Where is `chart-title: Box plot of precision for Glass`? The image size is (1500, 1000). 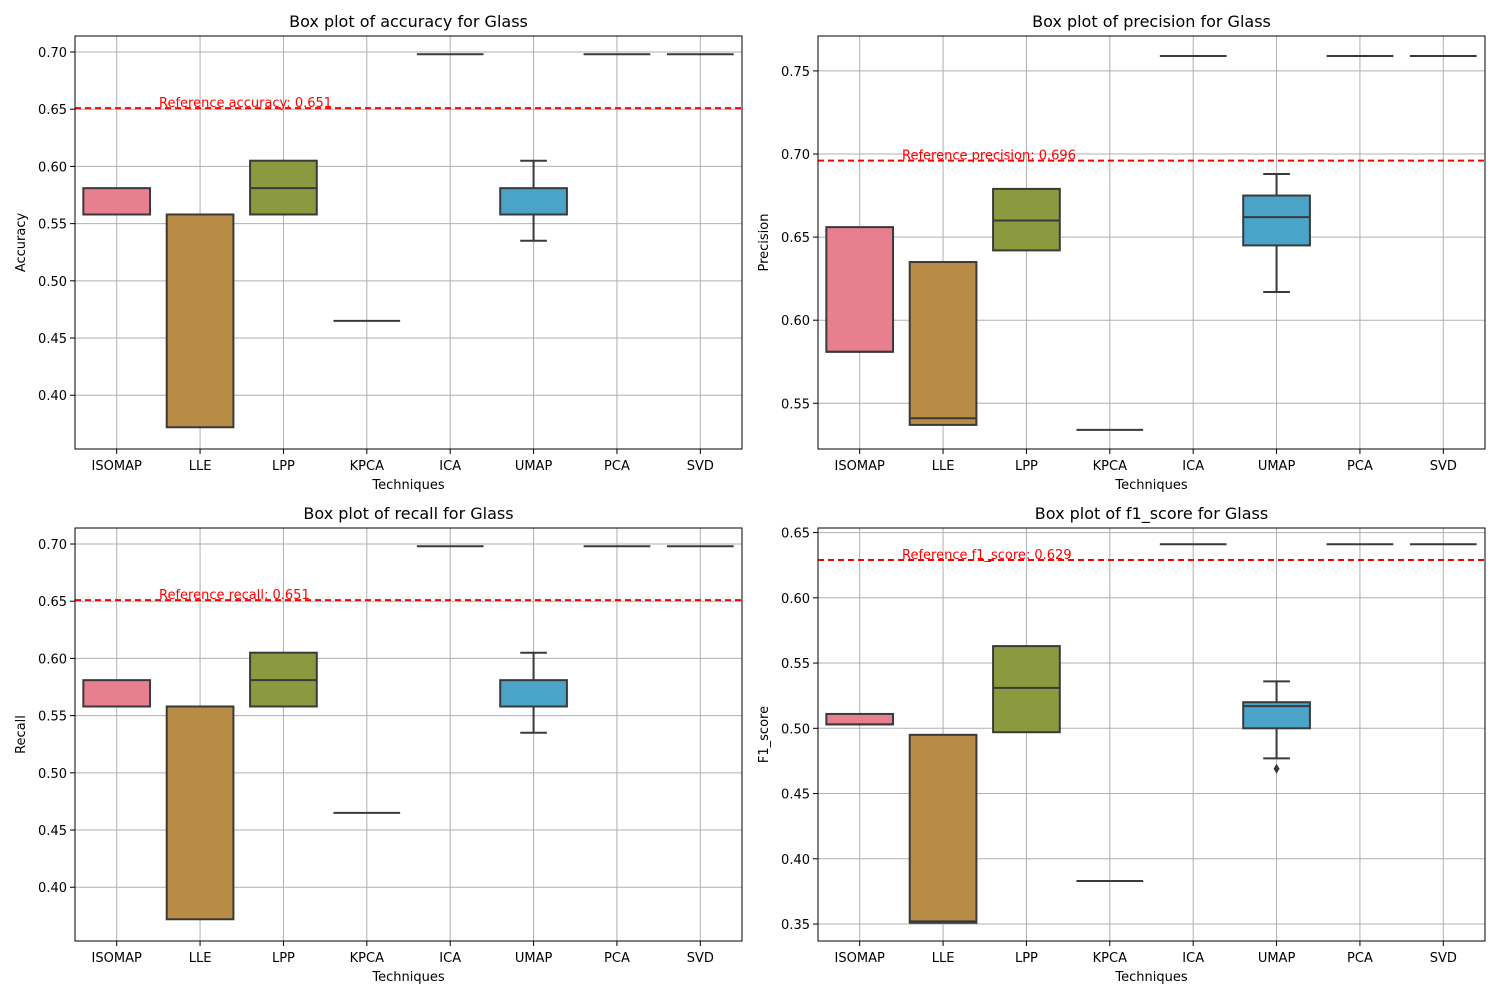 chart-title: Box plot of precision for Glass is located at coordinates (1151, 21).